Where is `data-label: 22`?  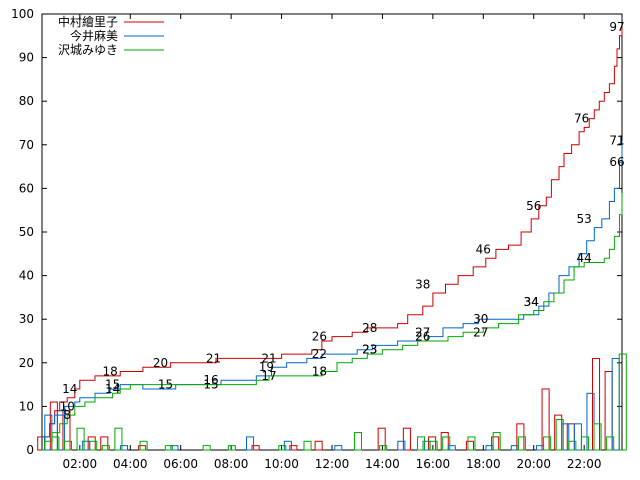 data-label: 22 is located at coordinates (319, 354).